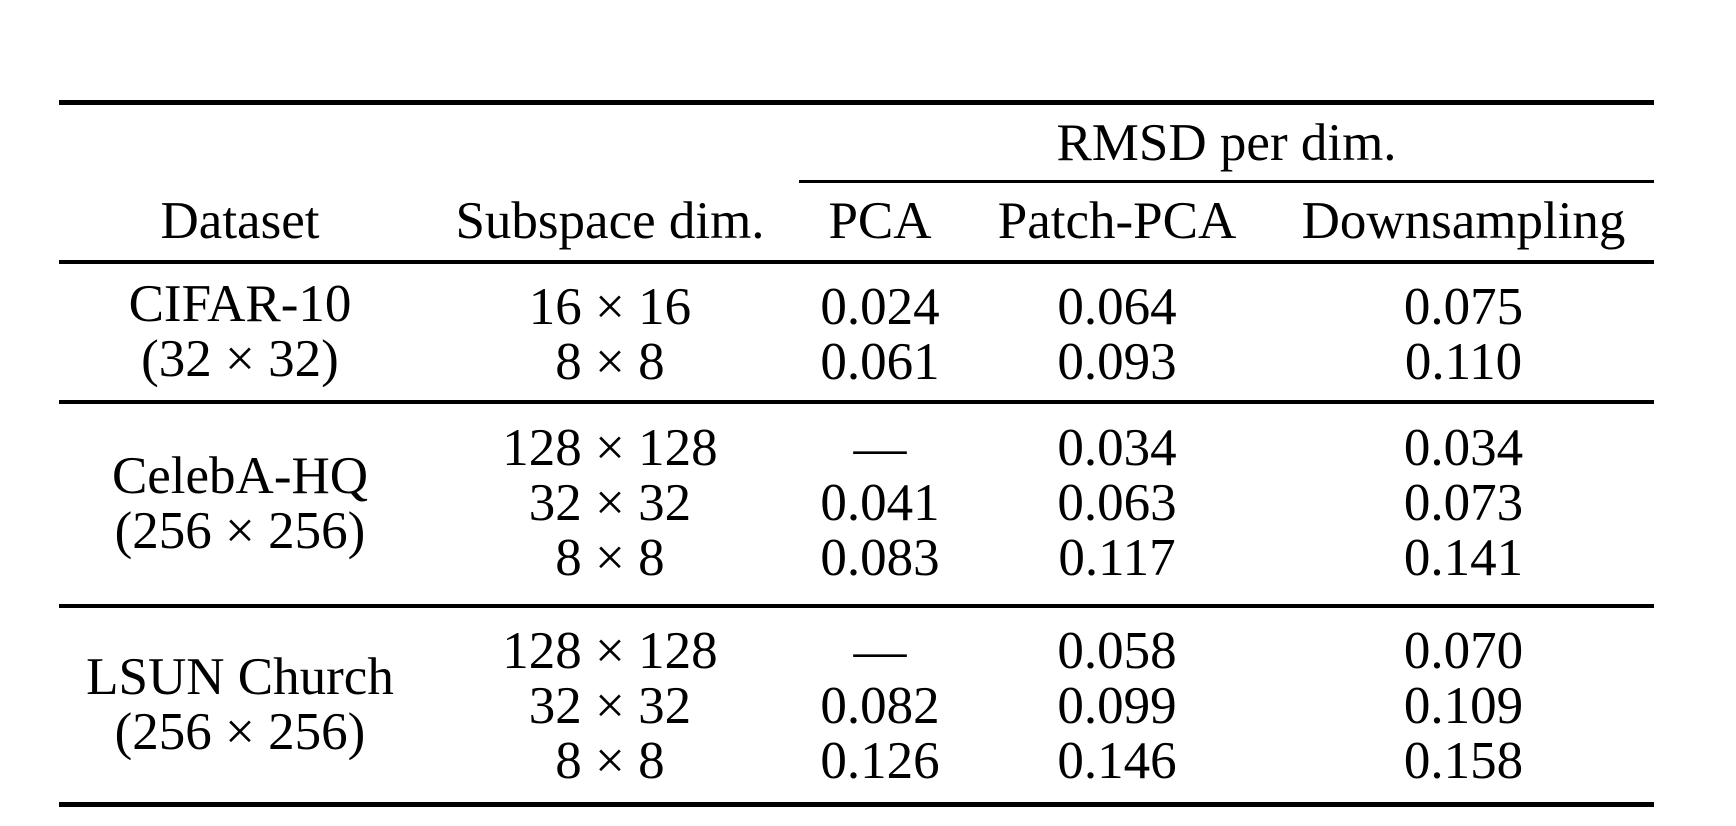 This screenshot has height=826, width=1736. I want to click on column-header-subspace: Subspace dim., so click(610, 221).